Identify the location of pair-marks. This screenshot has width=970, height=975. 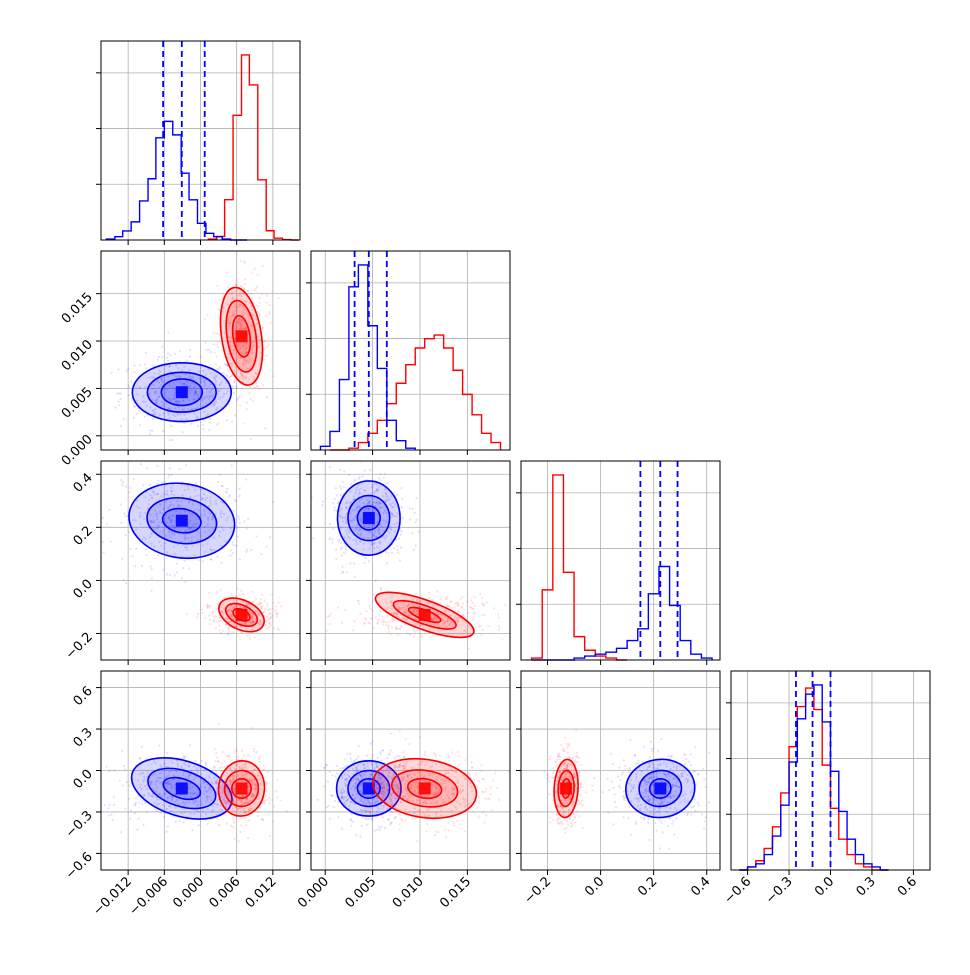
(195, 782).